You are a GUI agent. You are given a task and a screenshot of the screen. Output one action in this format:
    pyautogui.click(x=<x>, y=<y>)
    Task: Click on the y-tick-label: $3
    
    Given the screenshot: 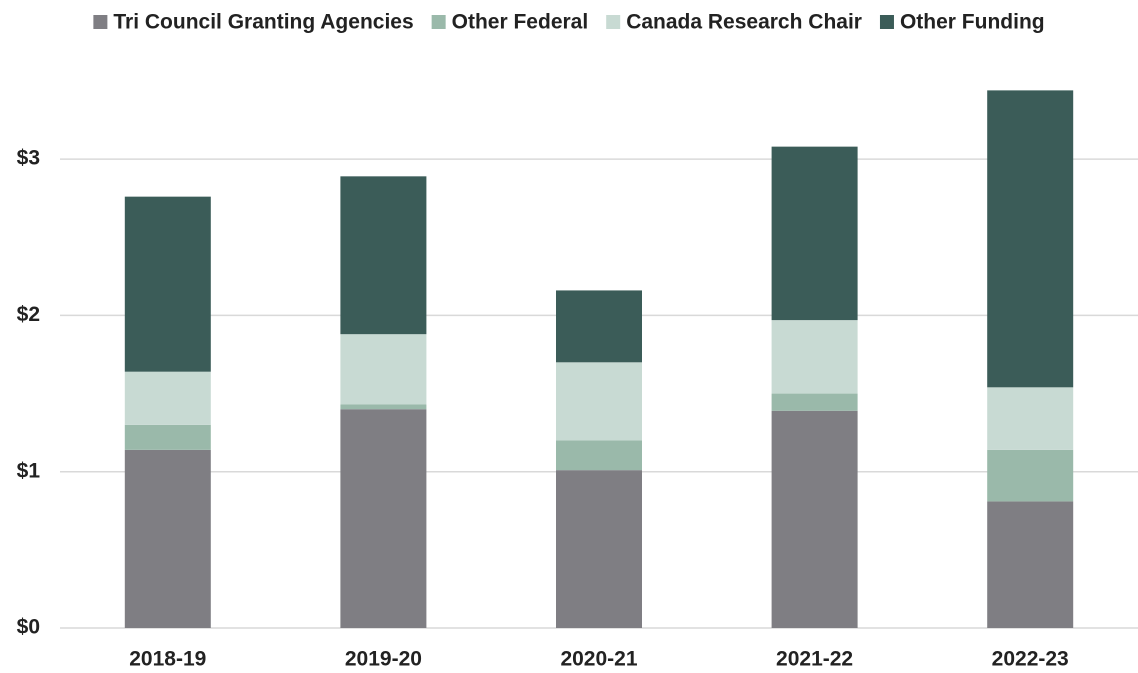 What is the action you would take?
    pyautogui.click(x=28, y=158)
    